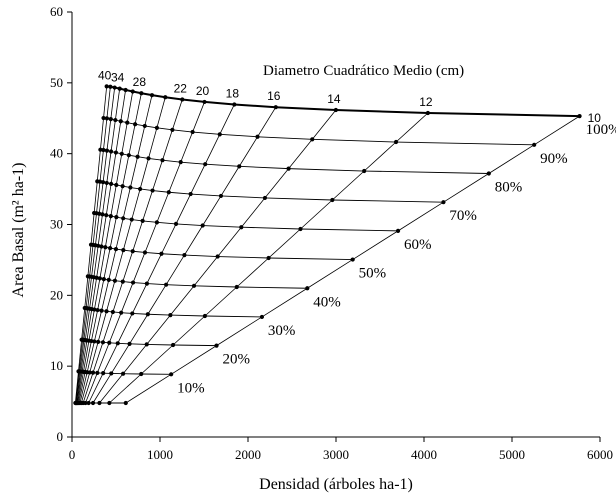  Describe the element at coordinates (418, 245) in the screenshot. I see `pct-label-60: 60%` at that location.